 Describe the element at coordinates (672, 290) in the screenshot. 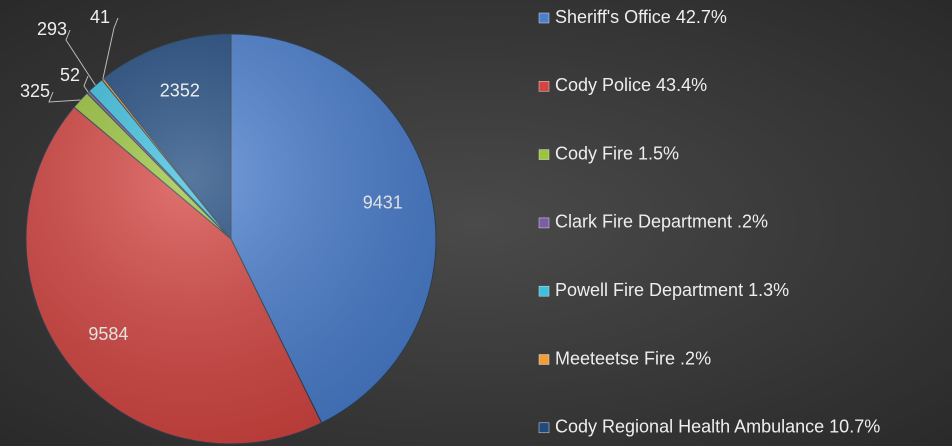

I see `legend-label: Powell Fire Department 1.3%` at that location.